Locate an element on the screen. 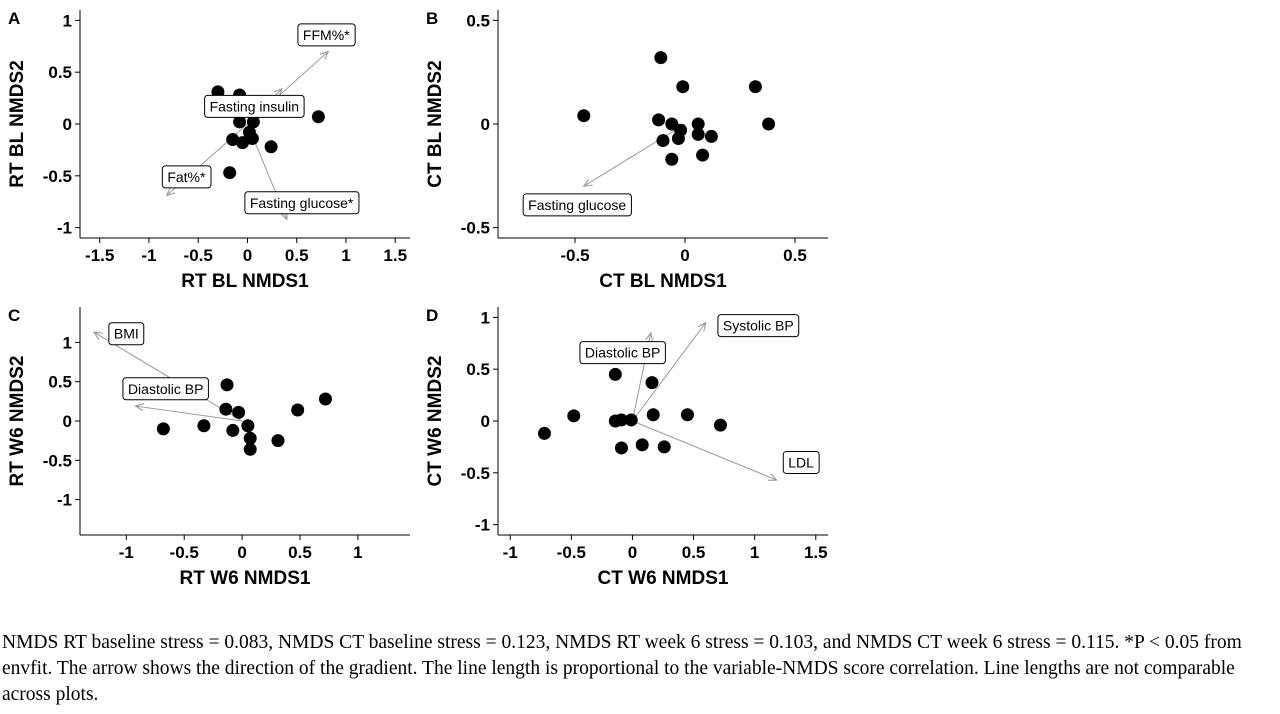 Image resolution: width=1280 pixels, height=714 pixels. panel-d-y-tick-label: 0 is located at coordinates (485, 421).